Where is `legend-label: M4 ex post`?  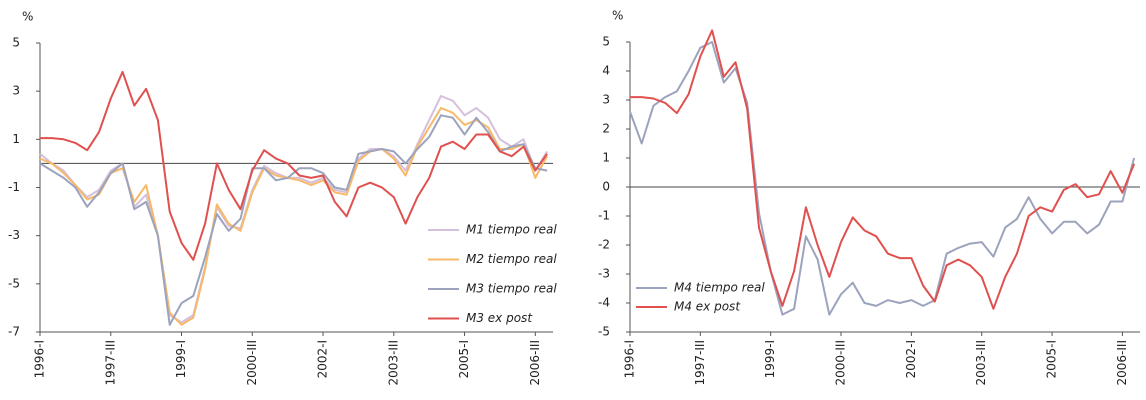 legend-label: M4 ex post is located at coordinates (707, 307).